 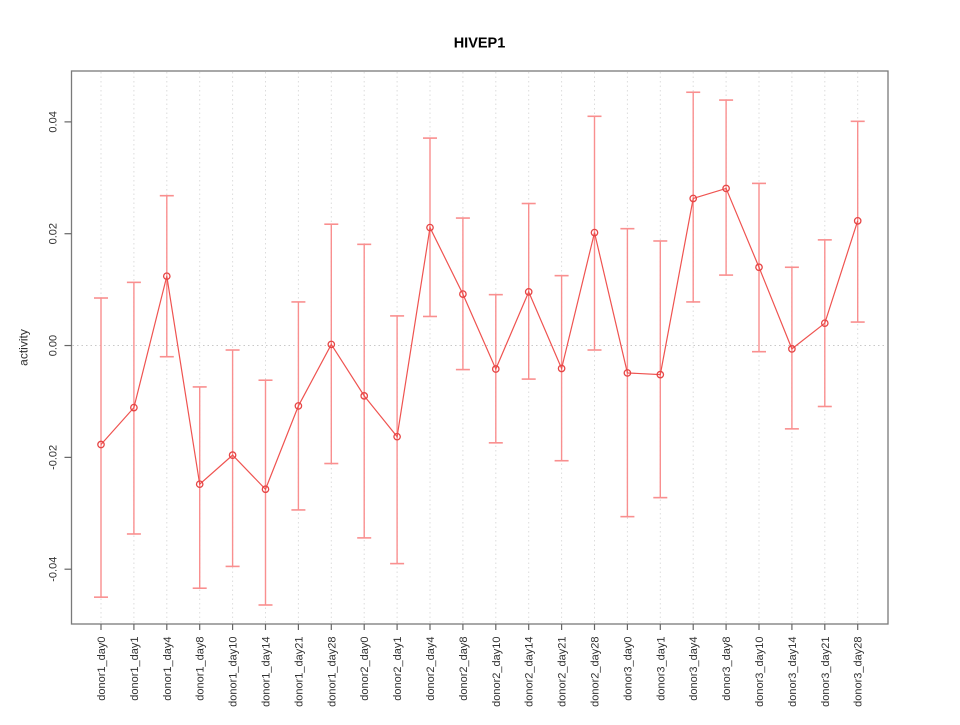 I want to click on y-tick-label: -0.02, so click(x=54, y=457).